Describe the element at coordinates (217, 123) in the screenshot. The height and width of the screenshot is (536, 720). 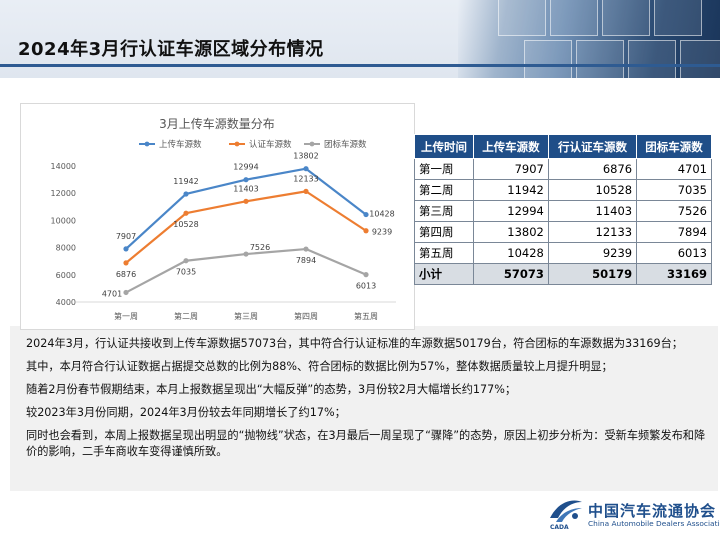
I see `chart-title: 3月上传车源数量分布` at that location.